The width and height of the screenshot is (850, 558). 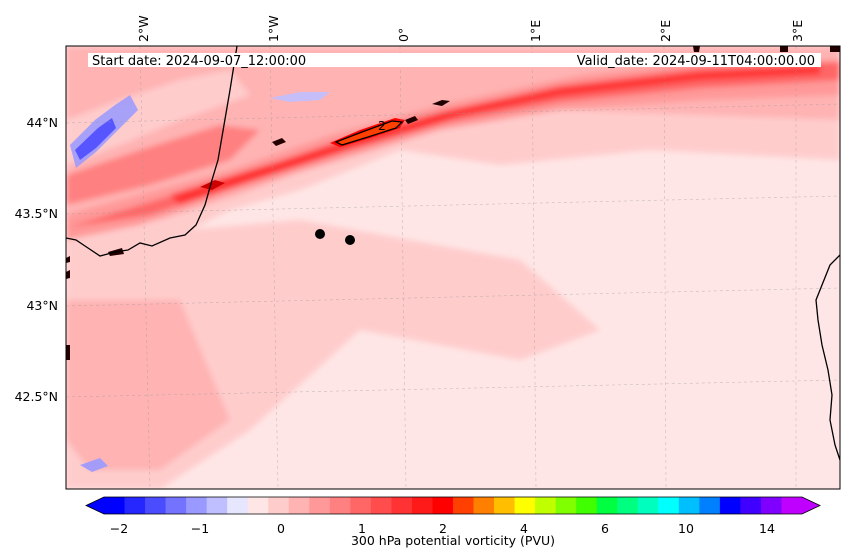 I want to click on cb-tick-1: 1, so click(x=362, y=528).